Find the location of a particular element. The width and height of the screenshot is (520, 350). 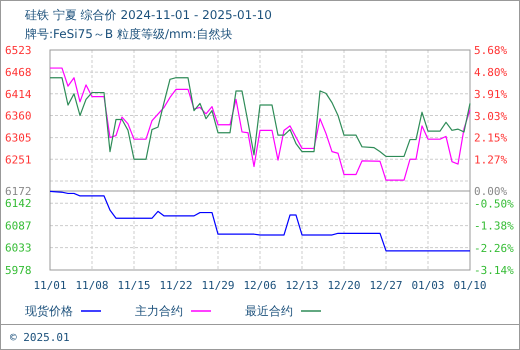

y2-tick-label: -0.50% is located at coordinates (494, 204).